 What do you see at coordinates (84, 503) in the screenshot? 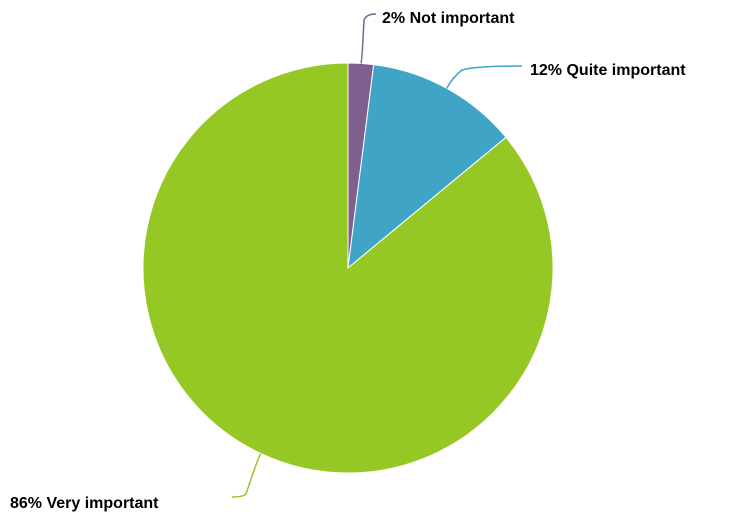
I see `slice-label-very-important: 86% Very important` at bounding box center [84, 503].